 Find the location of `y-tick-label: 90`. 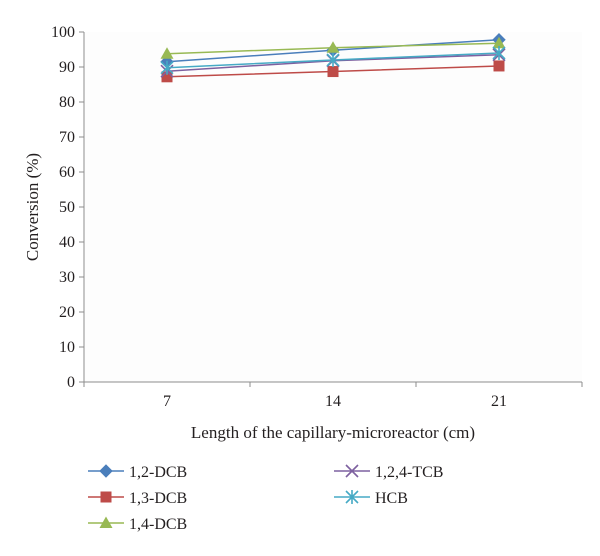

y-tick-label: 90 is located at coordinates (67, 67).